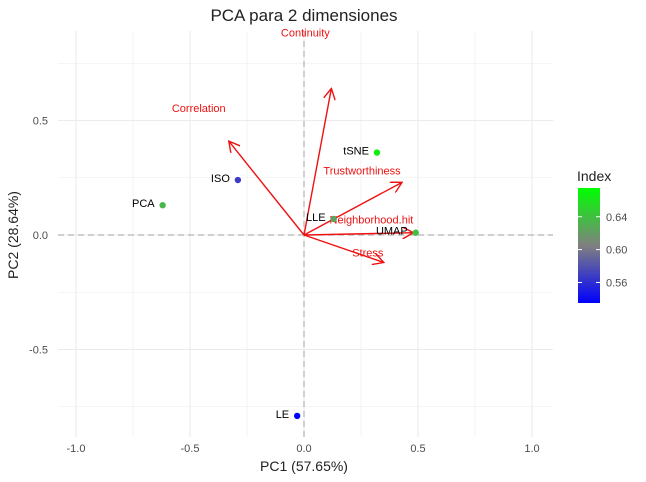 The image size is (646, 482). I want to click on x-tick-label: 0.0, so click(303, 449).